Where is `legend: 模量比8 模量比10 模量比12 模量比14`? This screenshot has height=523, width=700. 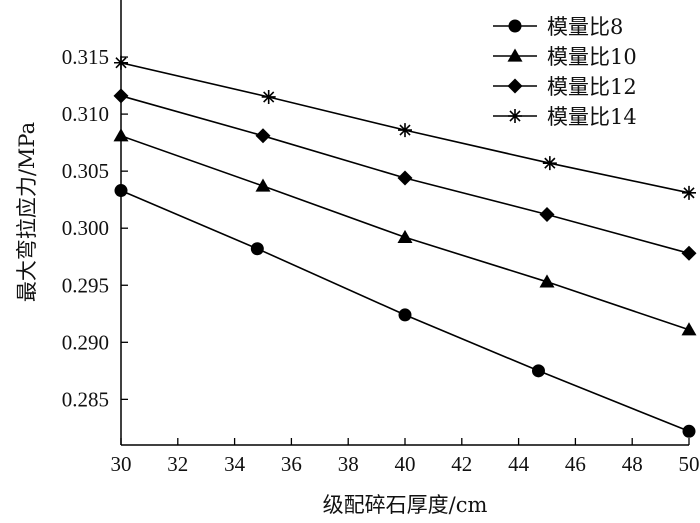 legend: 模量比8 模量比10 模量比12 模量比14 is located at coordinates (565, 72).